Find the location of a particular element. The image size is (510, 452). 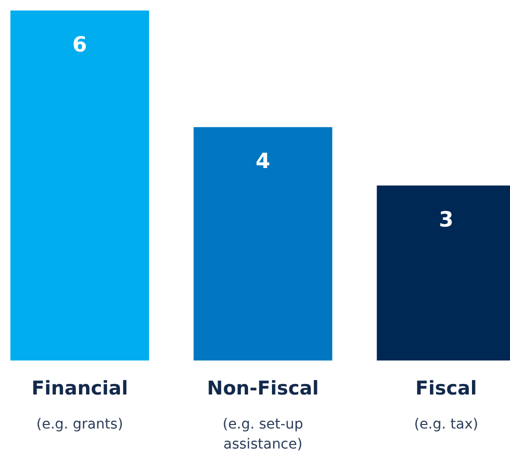

data-label: 4 is located at coordinates (263, 161).